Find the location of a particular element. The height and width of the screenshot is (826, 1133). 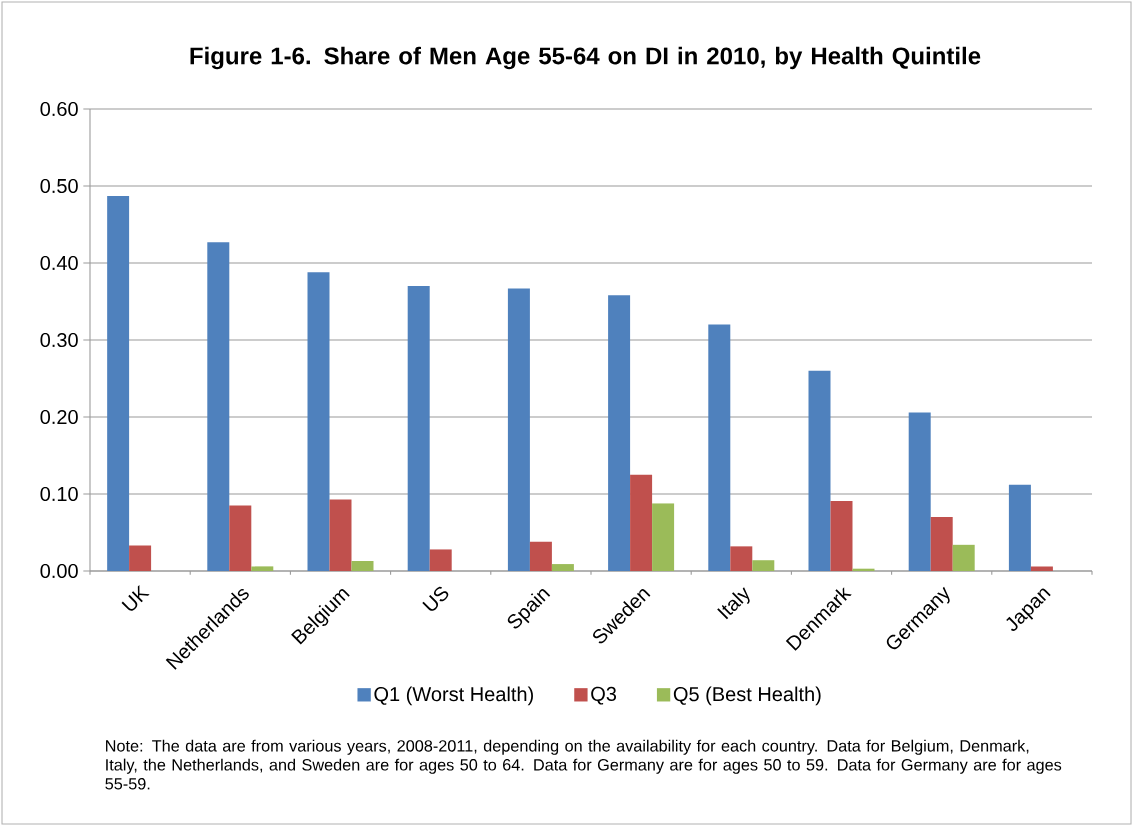

x-tick-label: Italy is located at coordinates (733, 603).